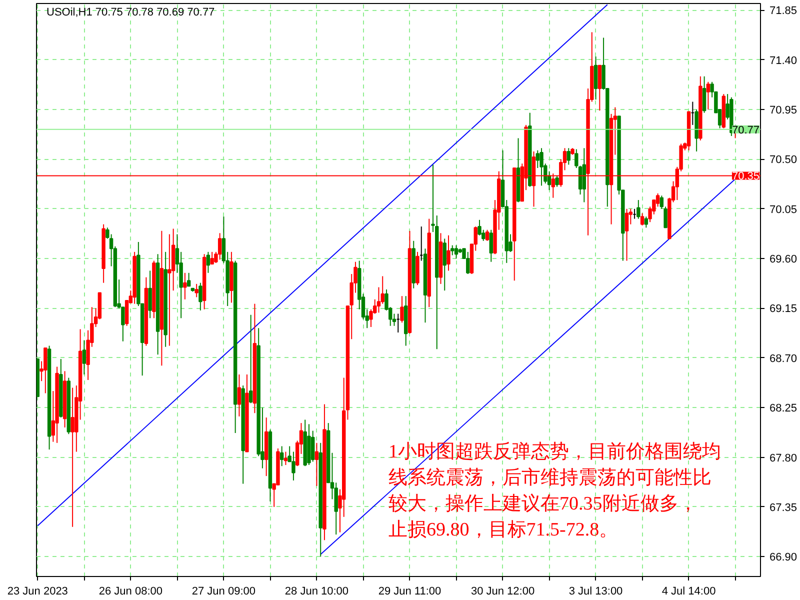  Describe the element at coordinates (410, 592) in the screenshot. I see `x-tick-label: 29 Jun 11:00` at that location.